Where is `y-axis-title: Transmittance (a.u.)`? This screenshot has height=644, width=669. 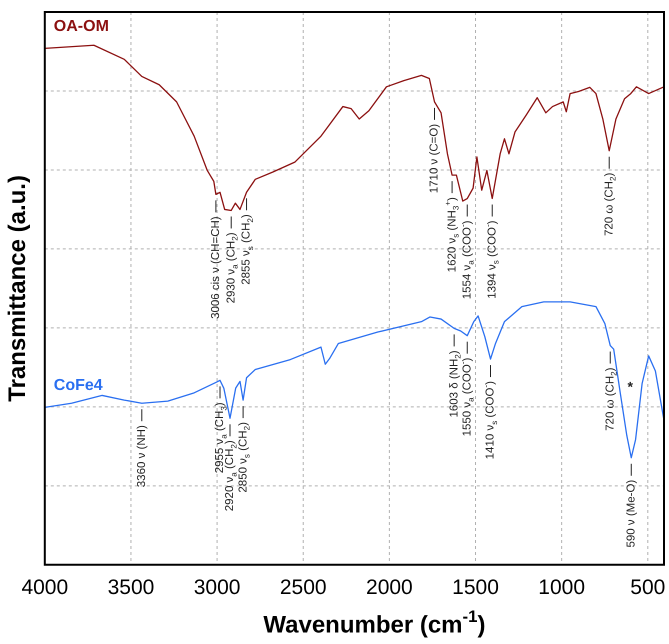
y-axis-title: Transmittance (a.u.) is located at coordinates (18, 288).